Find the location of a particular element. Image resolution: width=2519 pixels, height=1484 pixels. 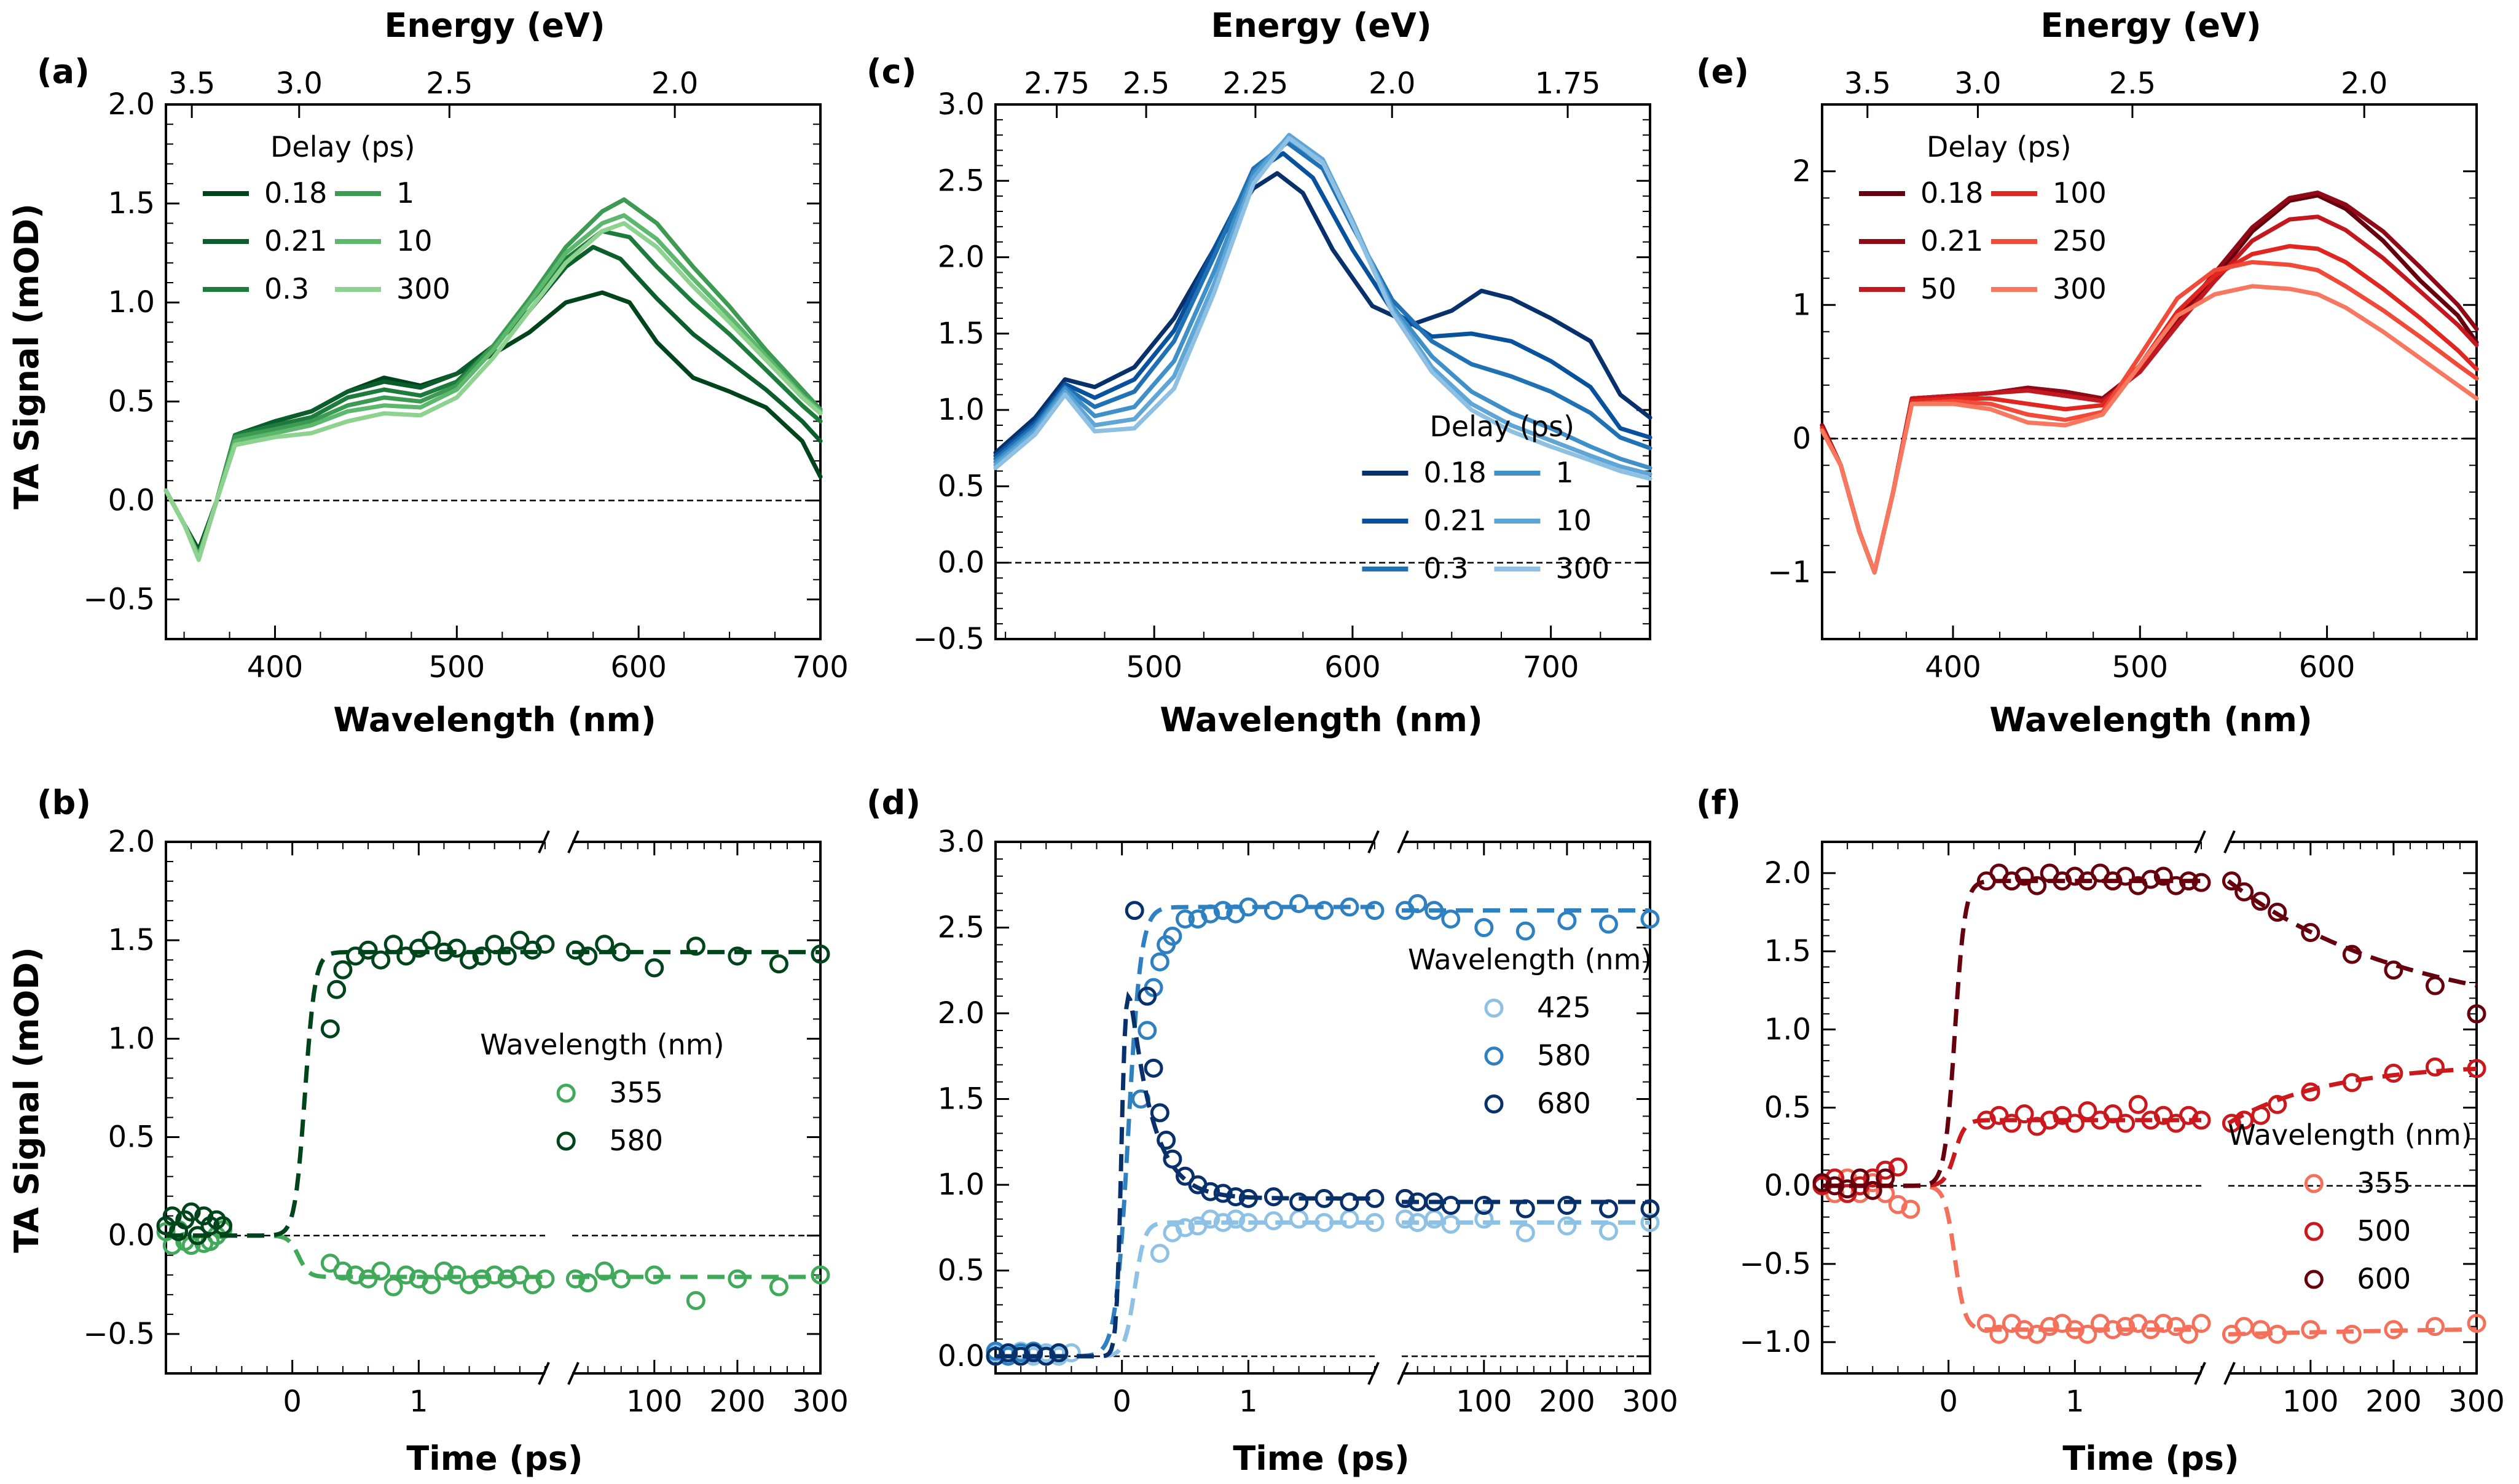

panel-label-b: (b) is located at coordinates (64, 802).